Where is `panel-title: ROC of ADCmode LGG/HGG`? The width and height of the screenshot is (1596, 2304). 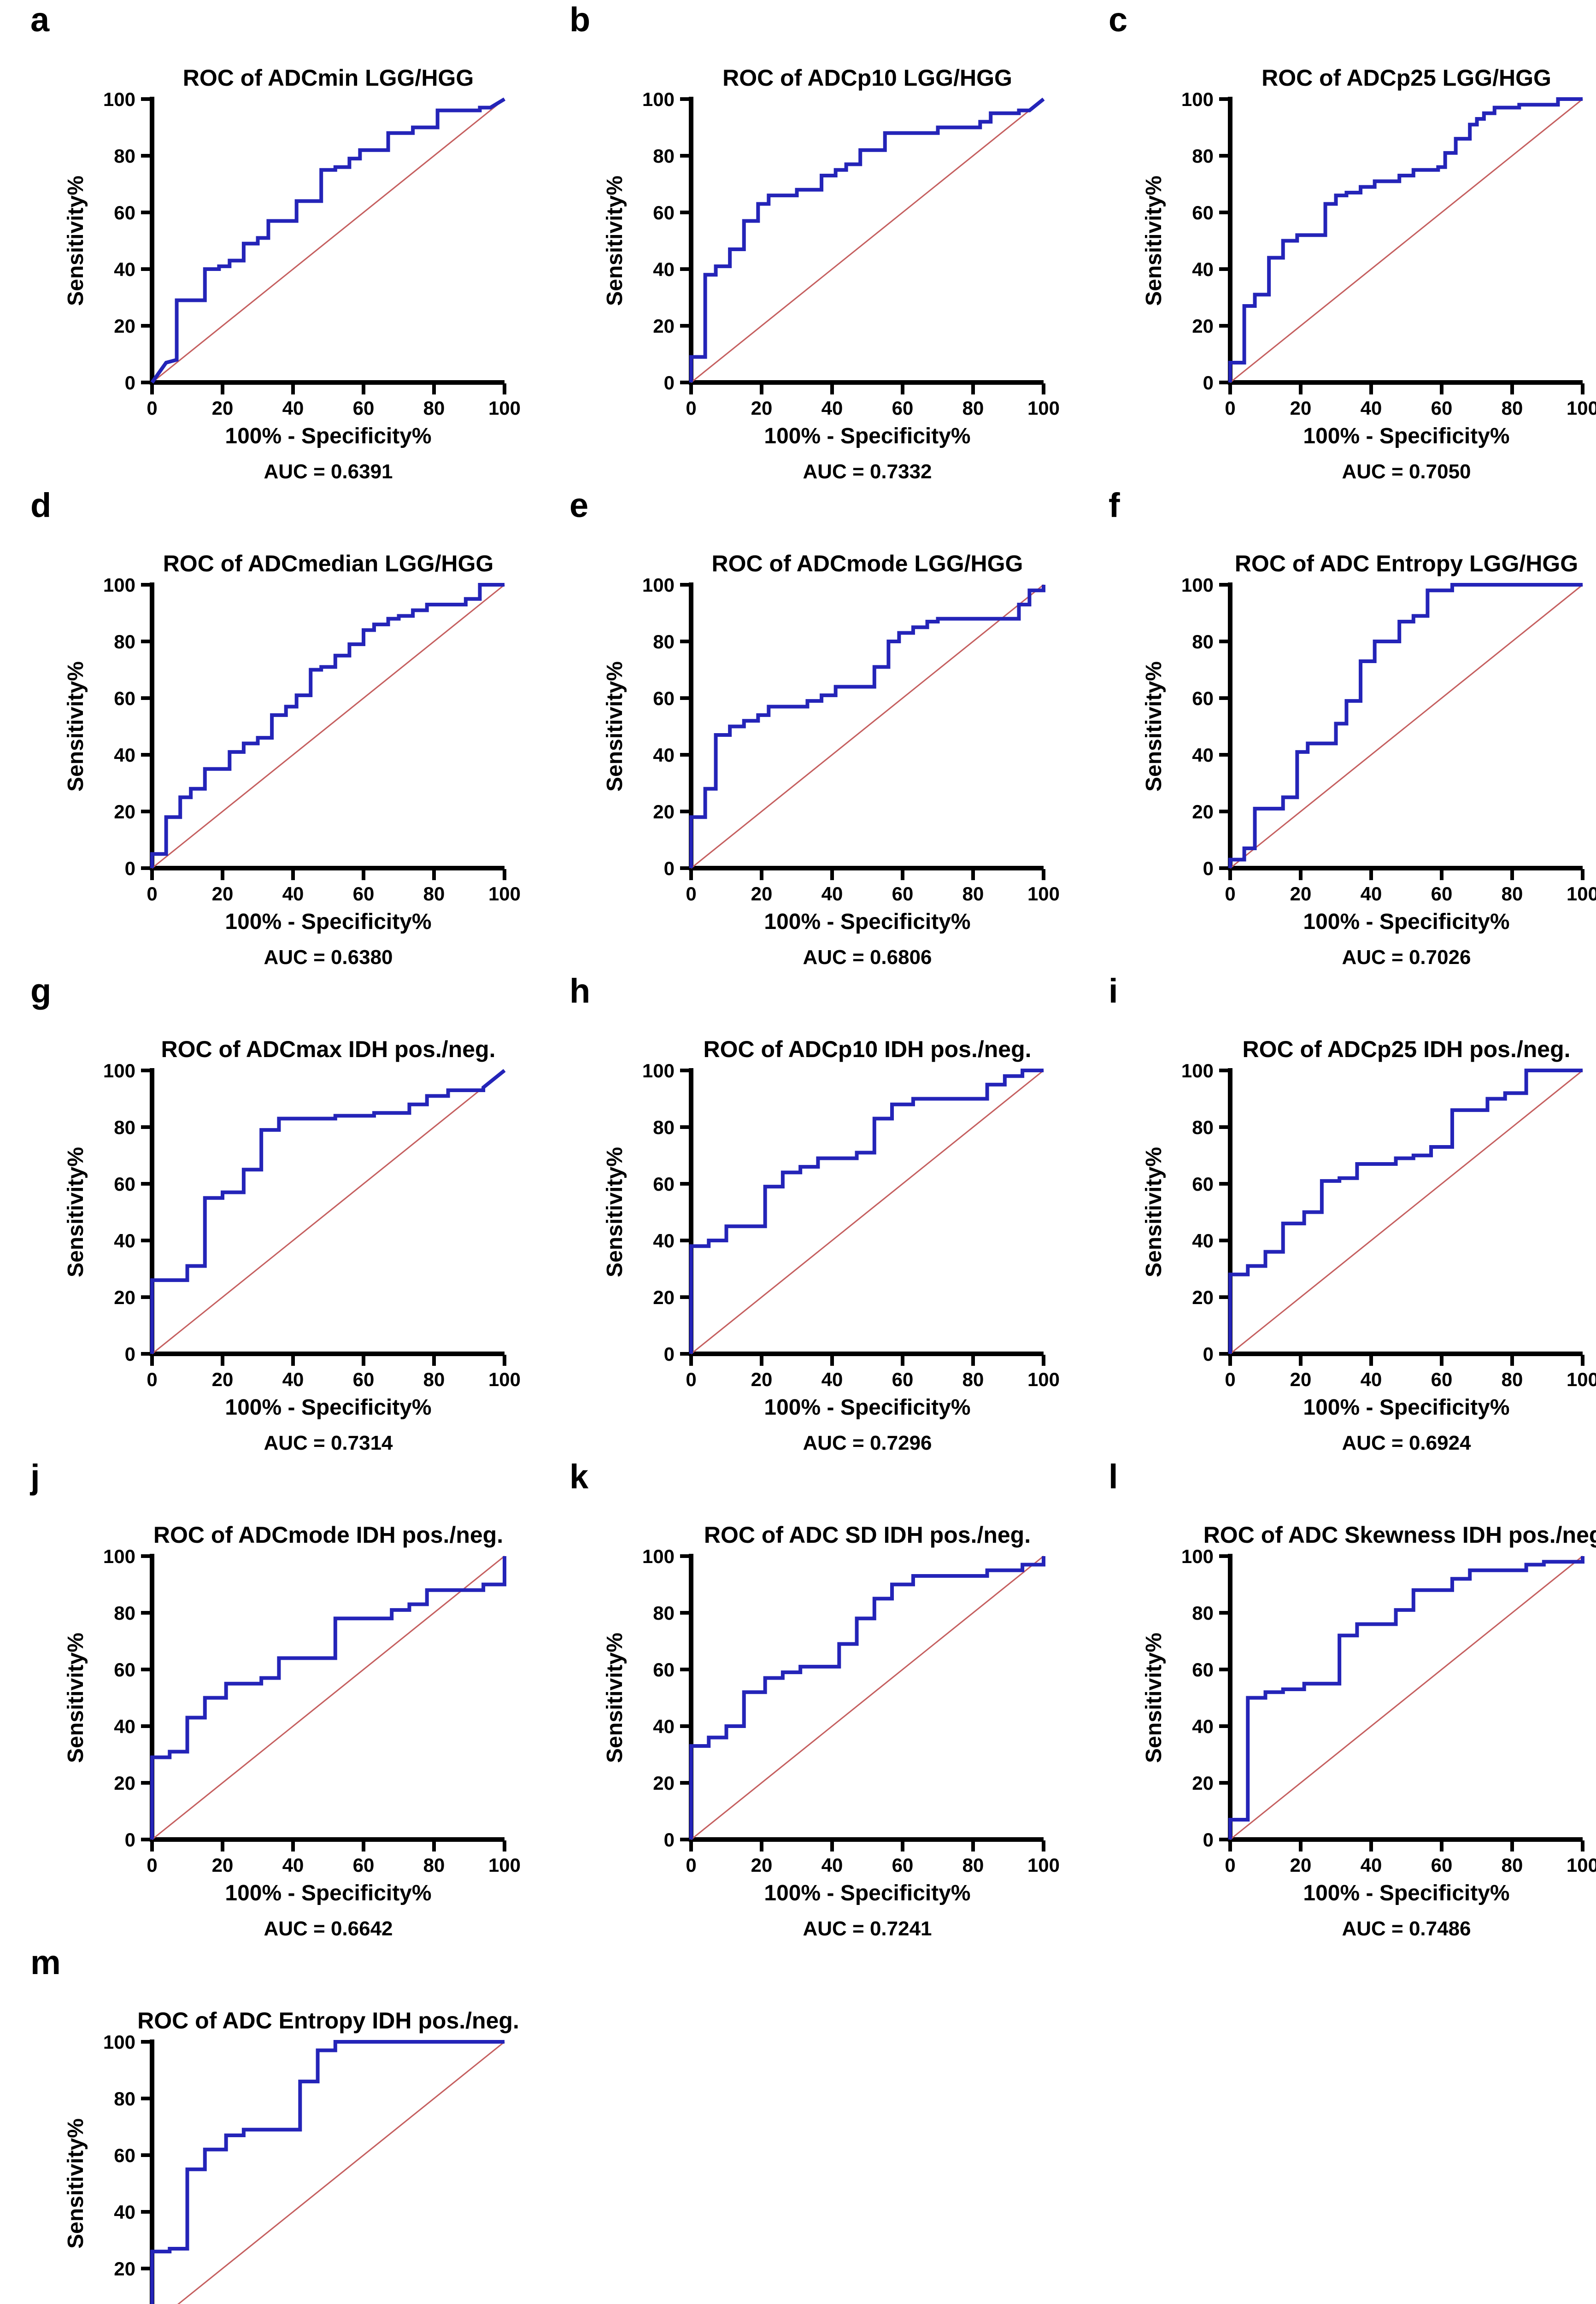
panel-title: ROC of ADCmode LGG/HGG is located at coordinates (868, 563).